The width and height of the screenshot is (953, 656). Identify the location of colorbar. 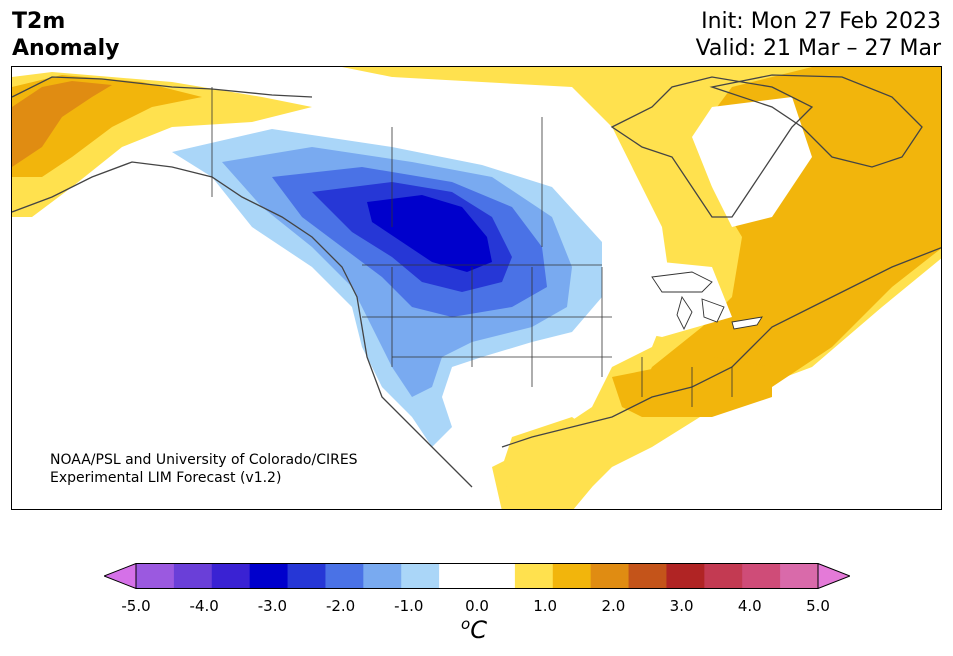
(477, 576).